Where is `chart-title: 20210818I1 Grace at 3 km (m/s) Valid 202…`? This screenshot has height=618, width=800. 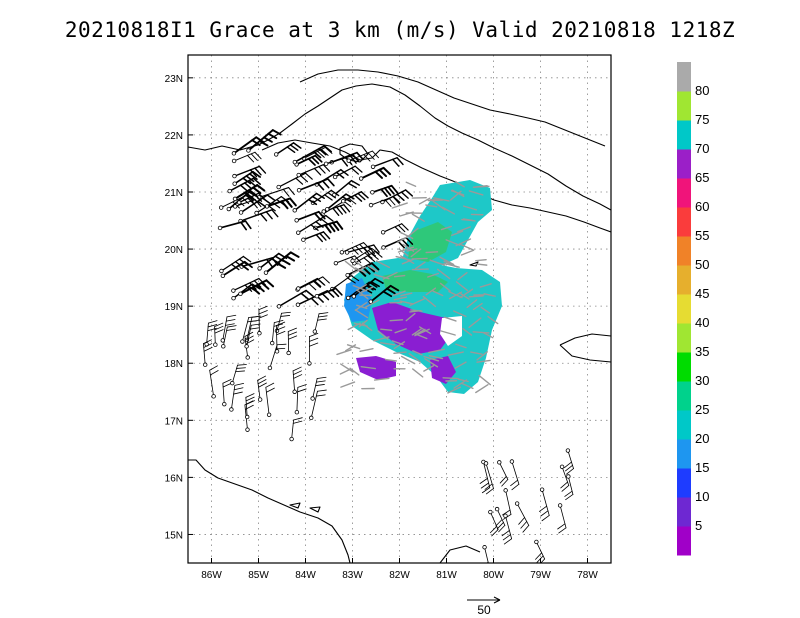 chart-title: 20210818I1 Grace at 3 km (m/s) Valid 202… is located at coordinates (400, 30).